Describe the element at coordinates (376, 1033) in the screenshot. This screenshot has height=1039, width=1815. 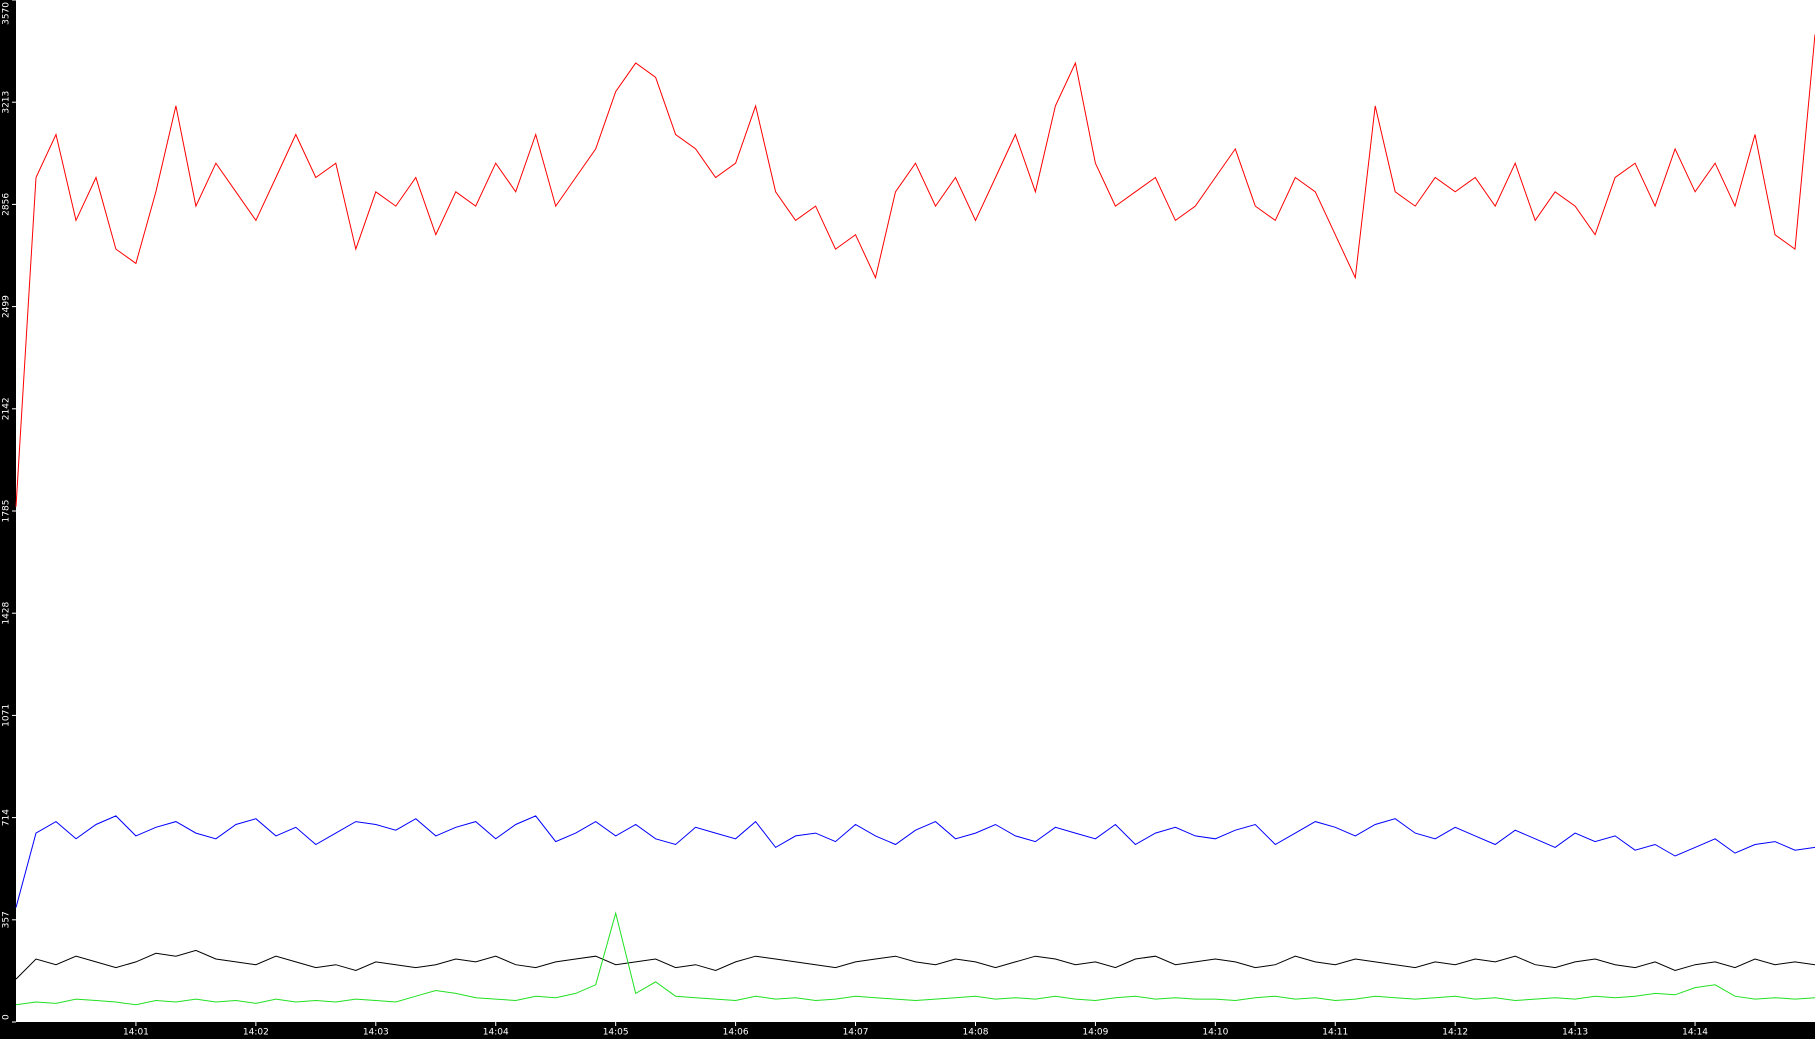
I see `x-tick-label: 14:03` at that location.